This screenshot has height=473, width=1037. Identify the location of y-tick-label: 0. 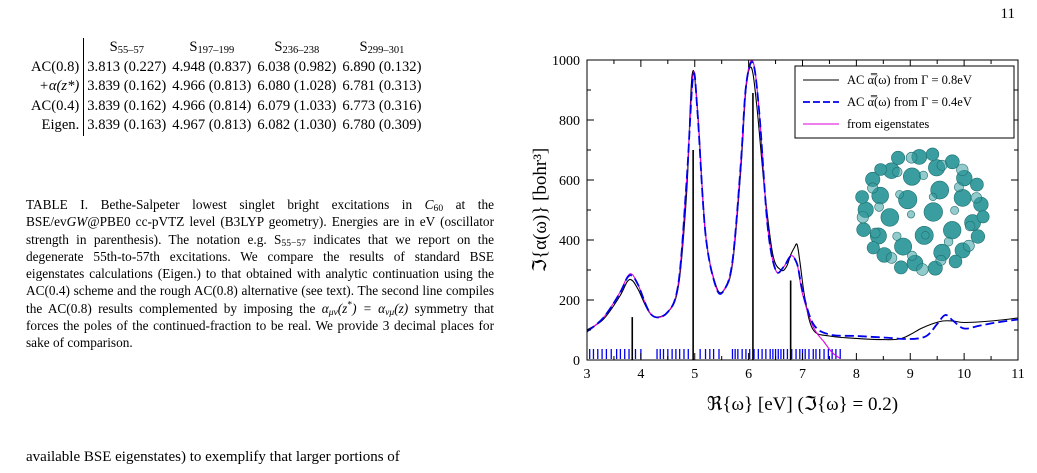
(576, 361).